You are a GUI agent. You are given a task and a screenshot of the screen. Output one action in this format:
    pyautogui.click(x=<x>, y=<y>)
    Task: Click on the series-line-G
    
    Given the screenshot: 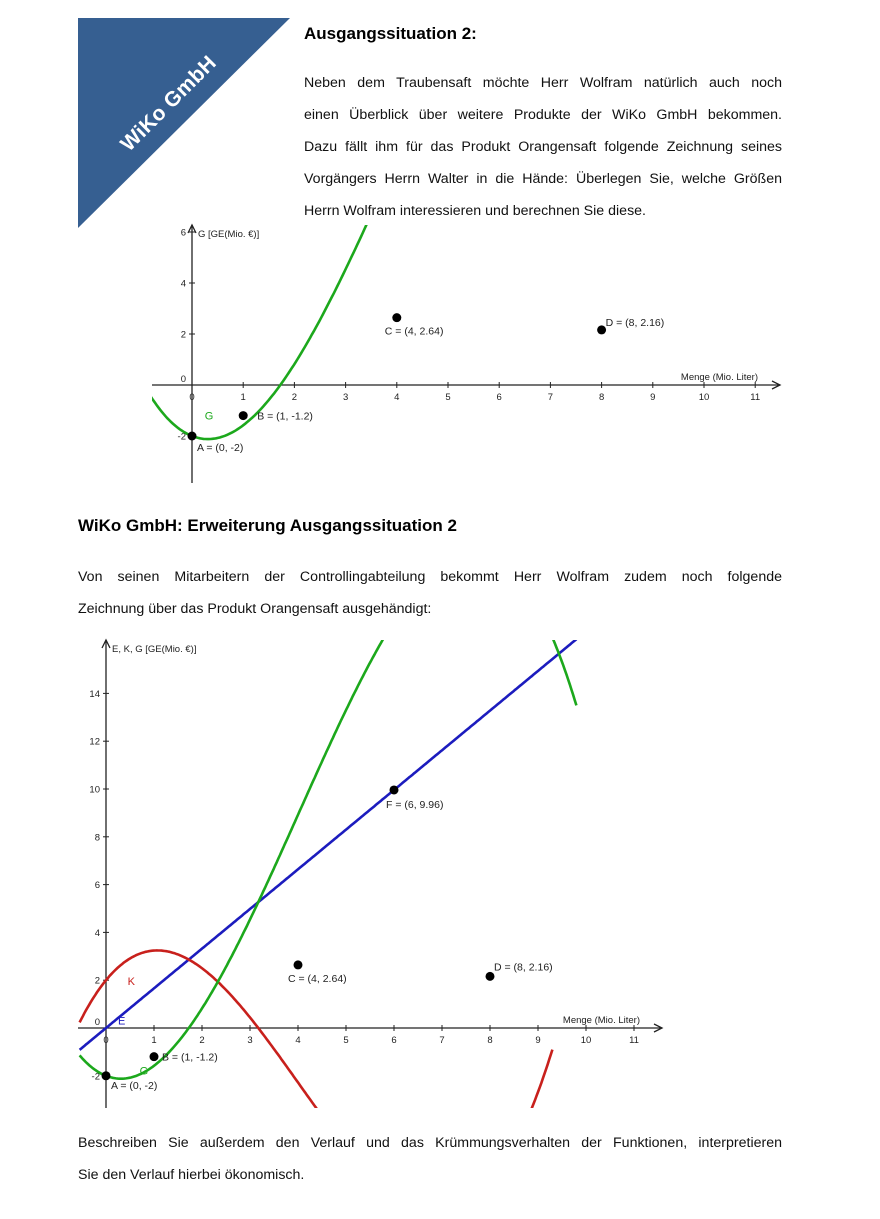 What is the action you would take?
    pyautogui.click(x=260, y=333)
    